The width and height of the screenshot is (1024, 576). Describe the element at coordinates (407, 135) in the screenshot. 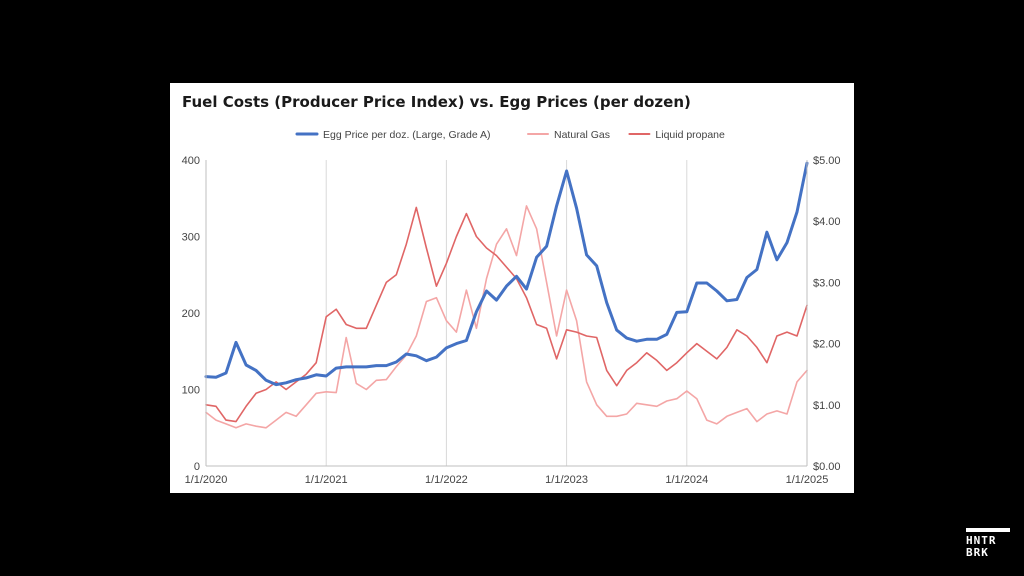

I see `legend-label: Egg Price per doz. (Large, Grade A)` at that location.